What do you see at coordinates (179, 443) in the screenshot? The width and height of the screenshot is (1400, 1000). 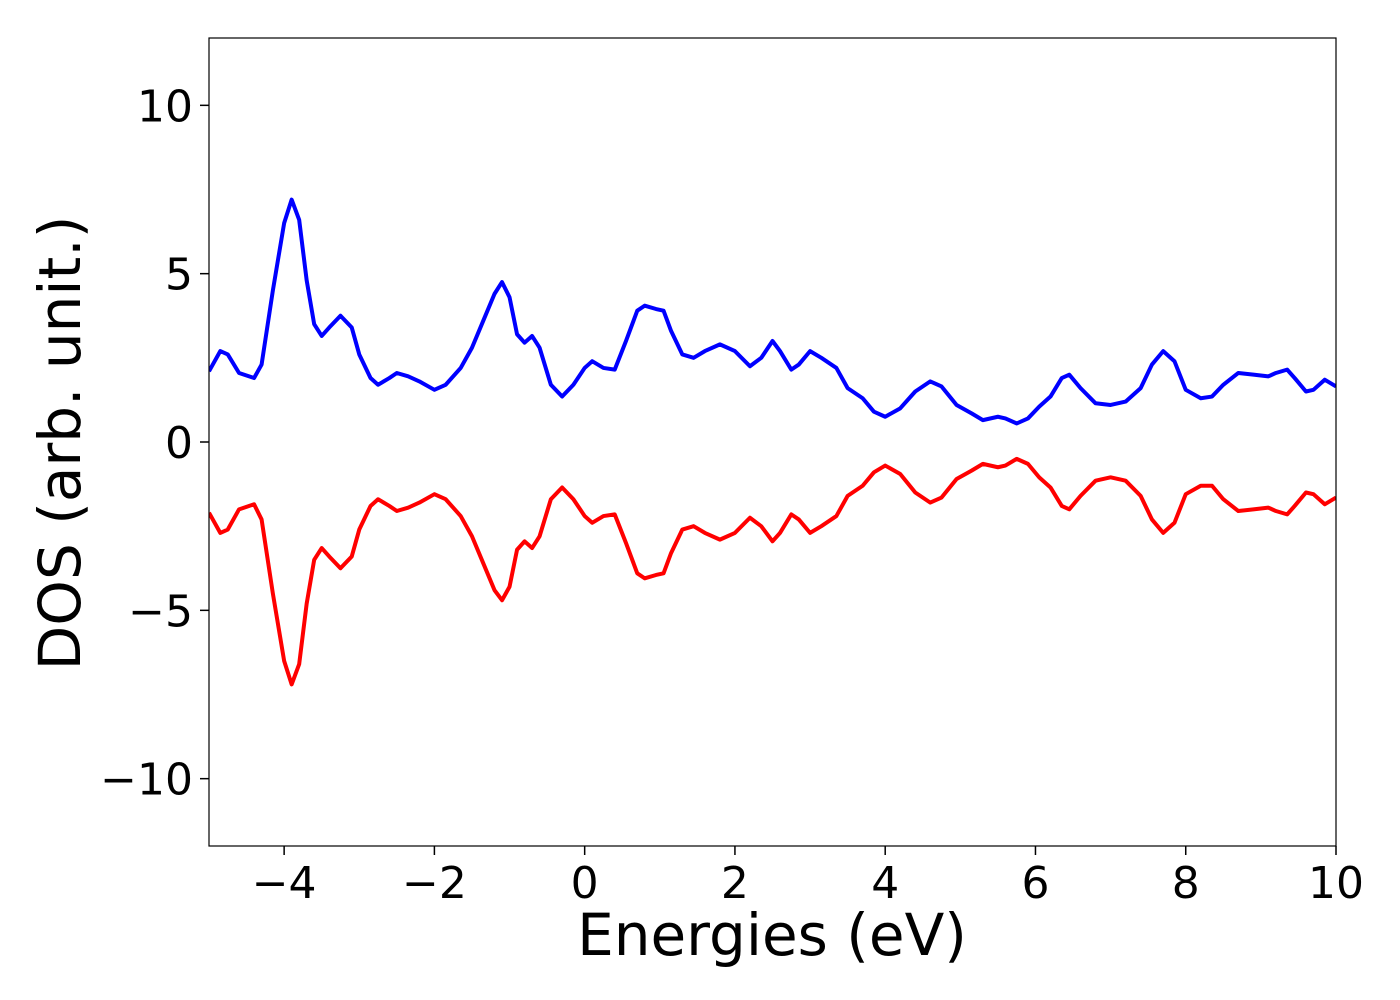 I see `y-tick-label: 0` at bounding box center [179, 443].